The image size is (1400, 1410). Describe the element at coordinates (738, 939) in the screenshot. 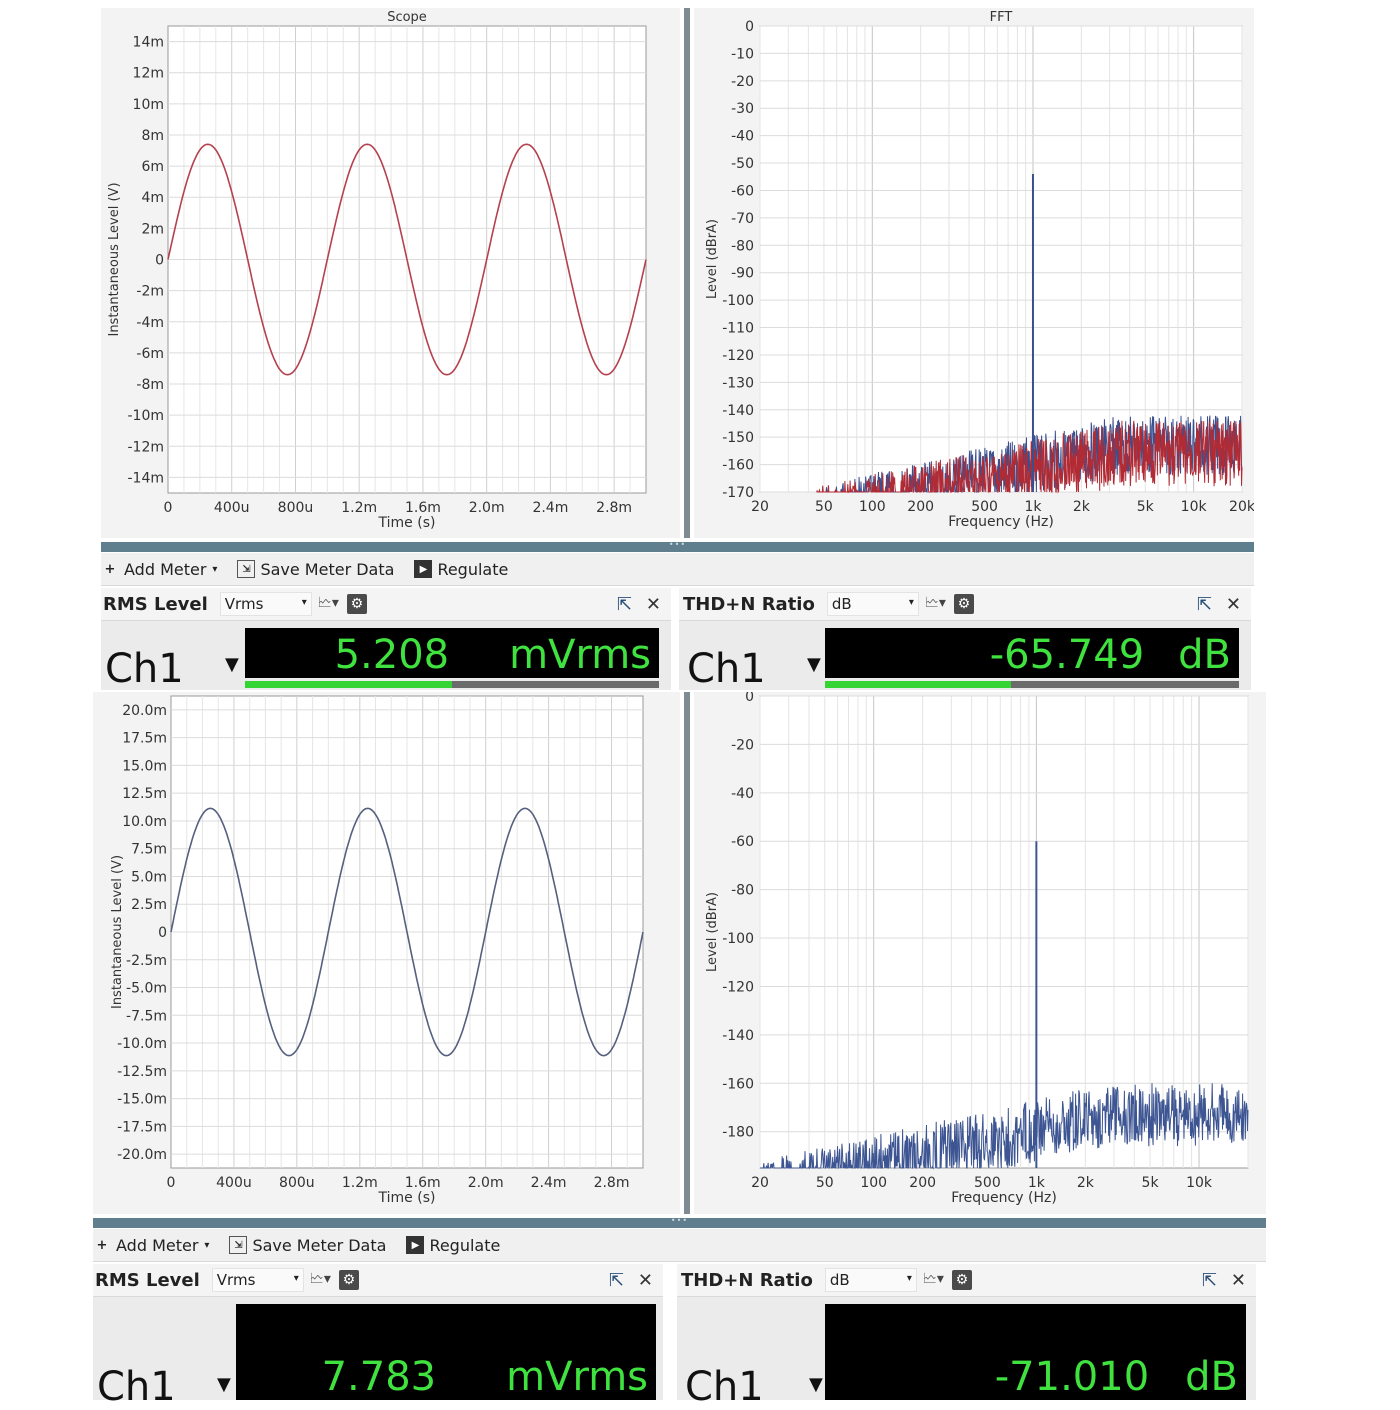

I see `y-tick-label: -100` at that location.